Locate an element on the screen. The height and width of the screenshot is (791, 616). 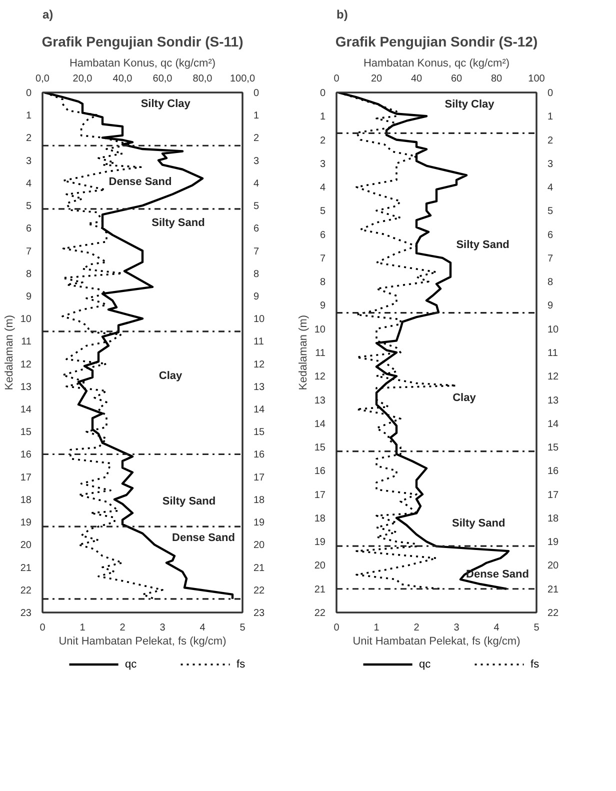
text: a) is located at coordinates (48, 15).